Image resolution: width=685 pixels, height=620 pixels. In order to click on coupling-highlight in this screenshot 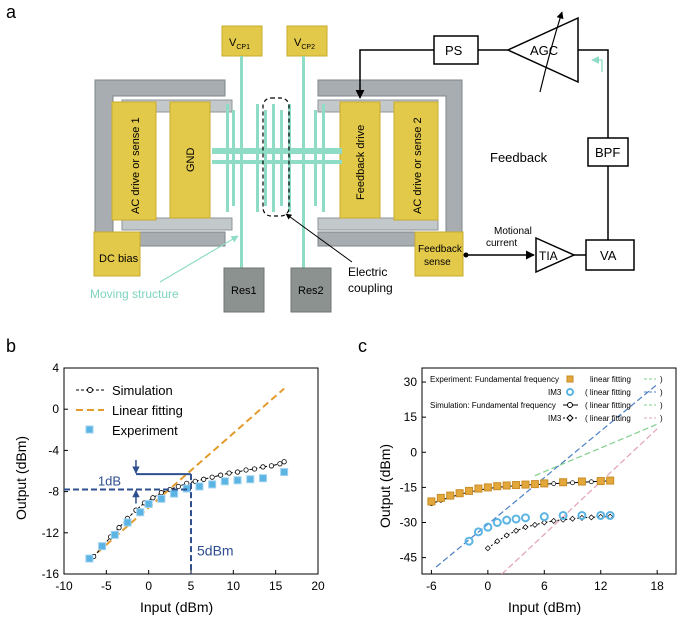, I will do `click(276, 157)`.